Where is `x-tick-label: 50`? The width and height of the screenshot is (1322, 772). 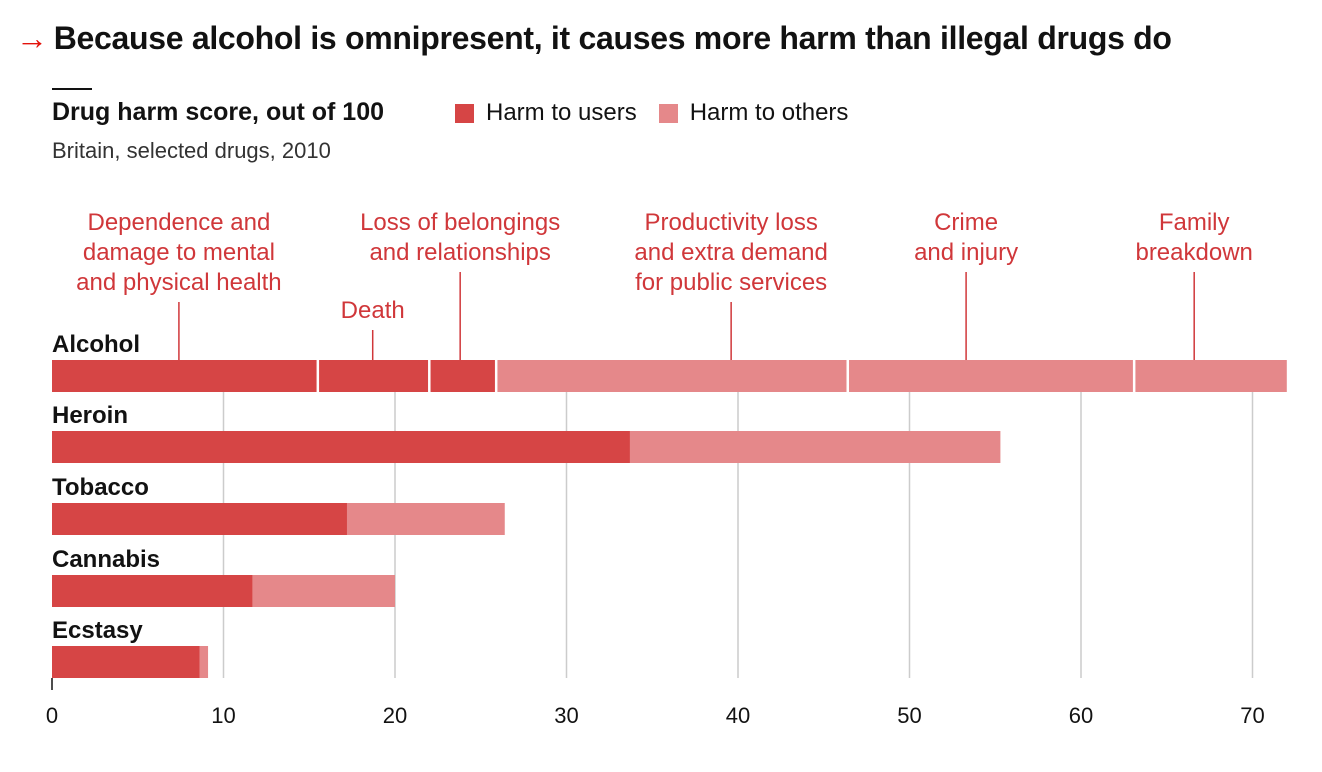 x-tick-label: 50 is located at coordinates (909, 715).